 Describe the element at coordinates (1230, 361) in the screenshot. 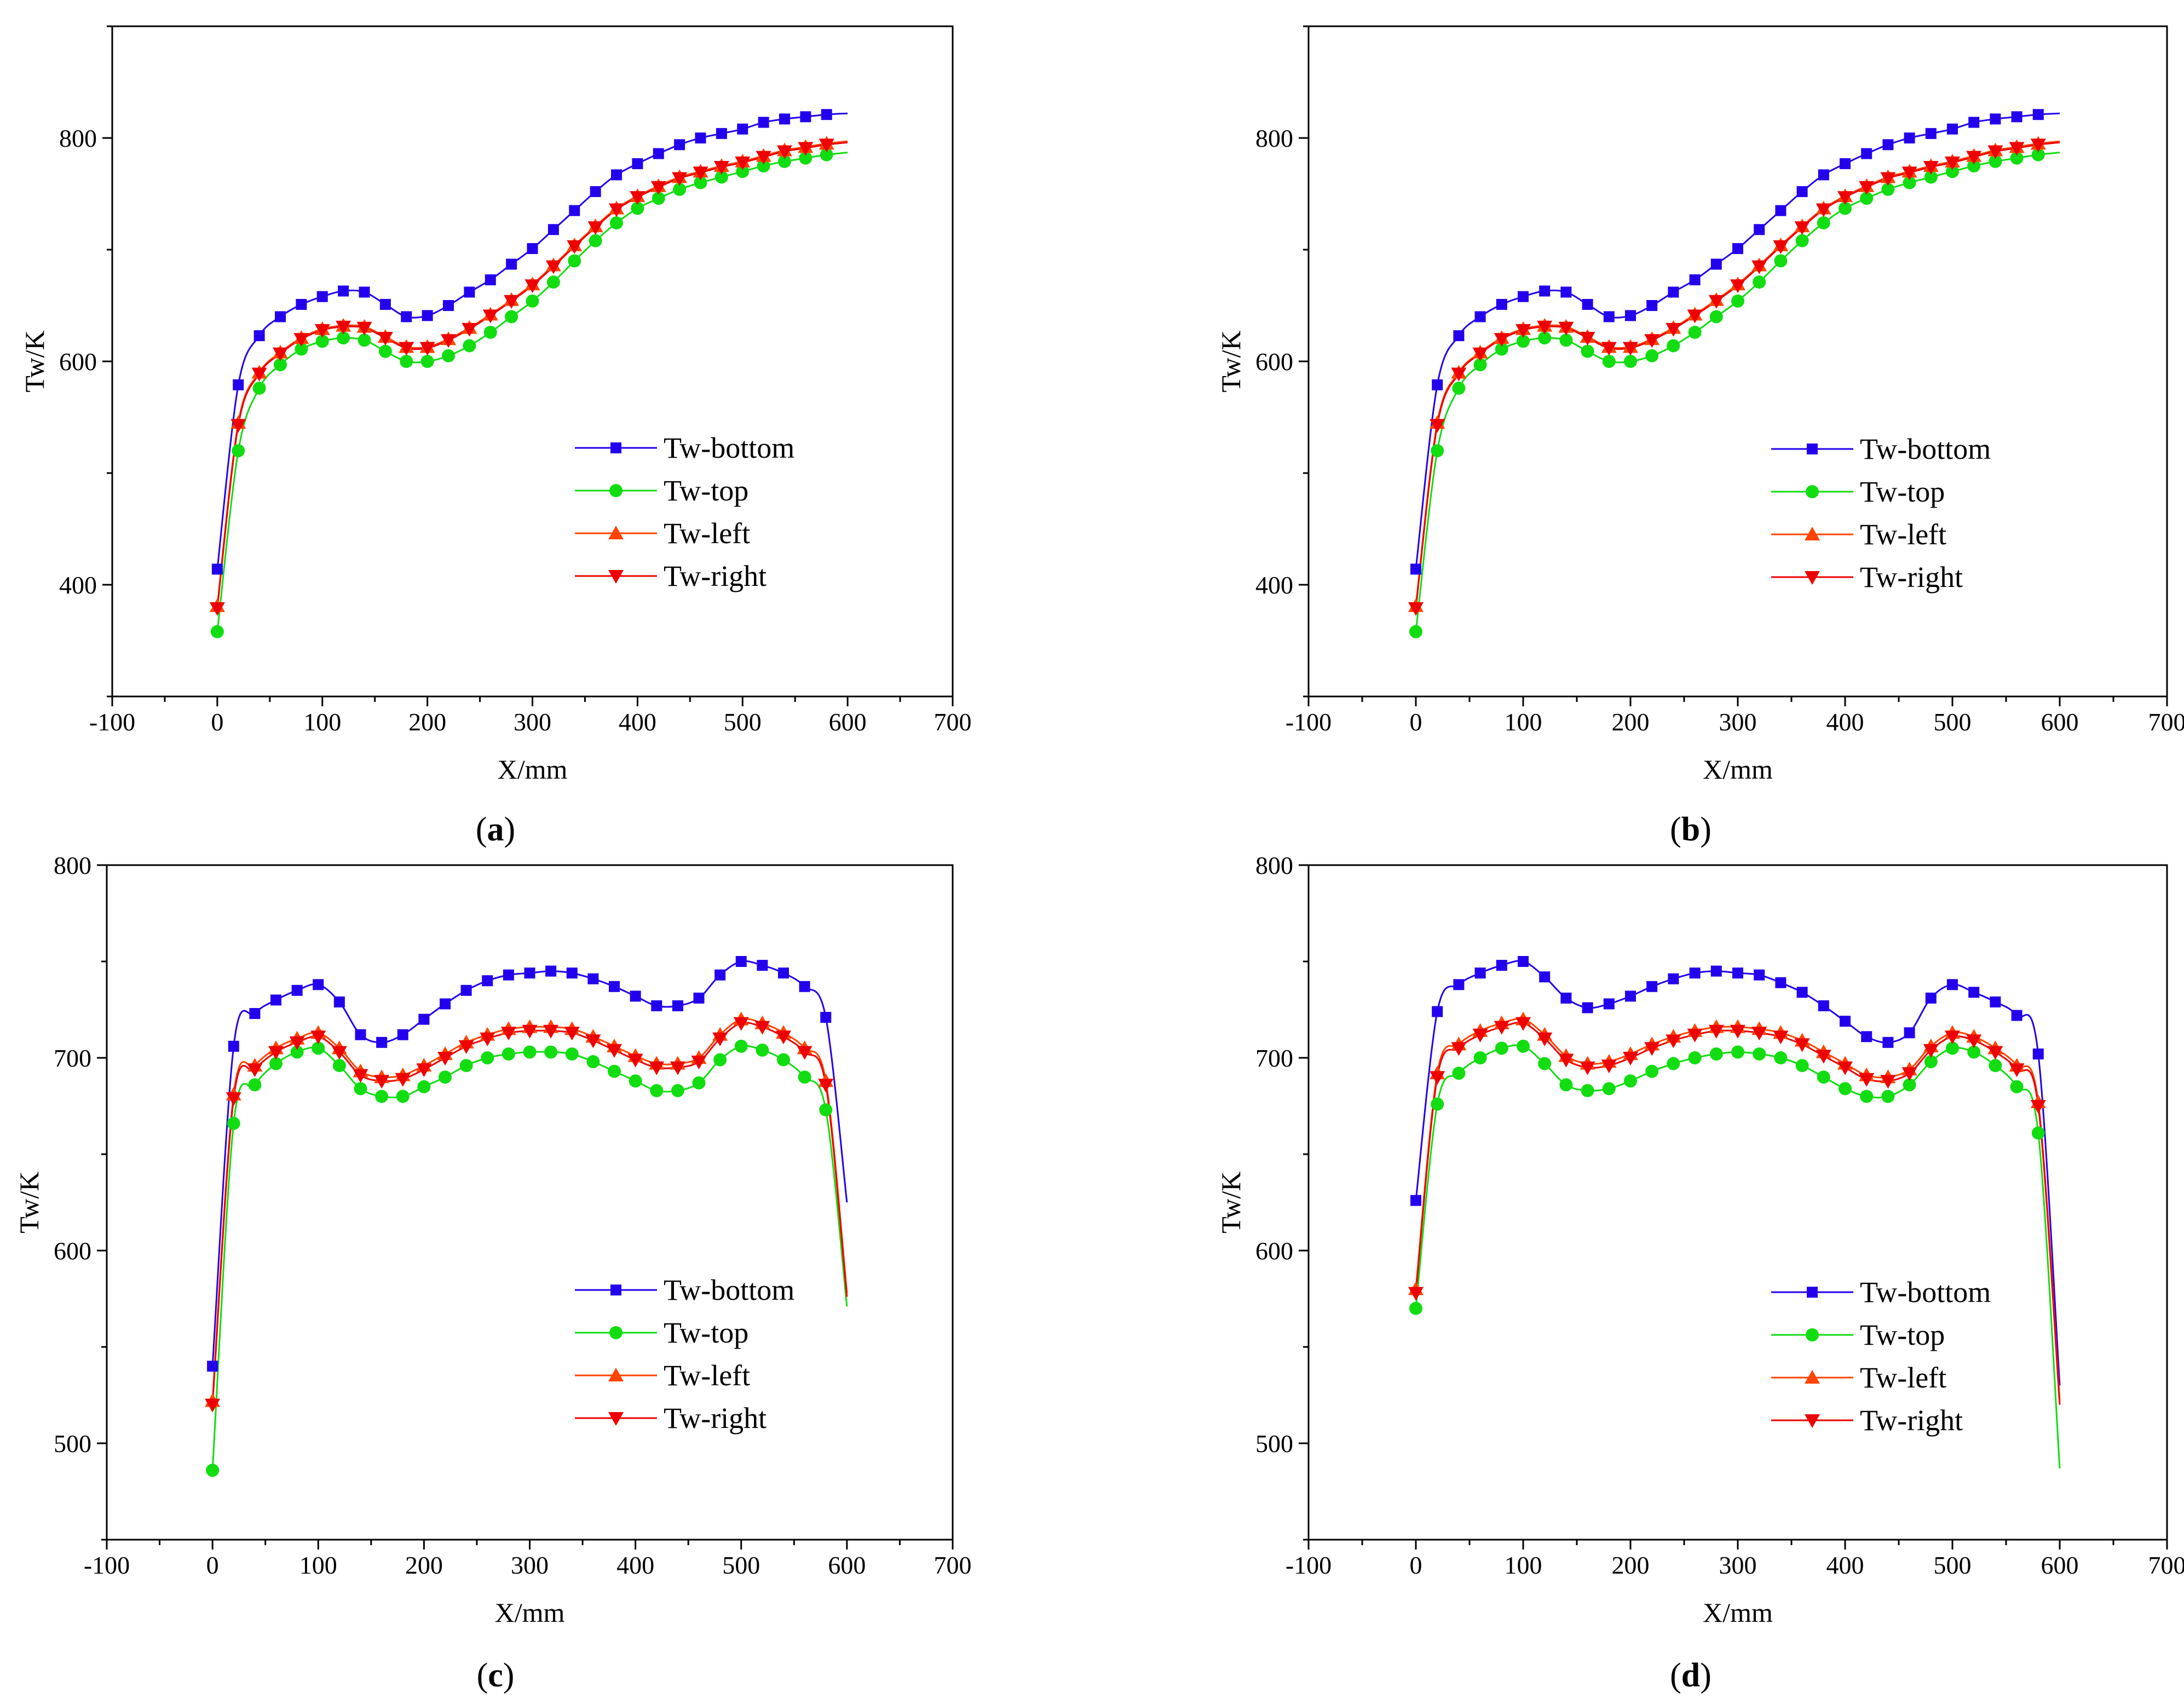

I see `y-axis-title: Tw/K` at that location.